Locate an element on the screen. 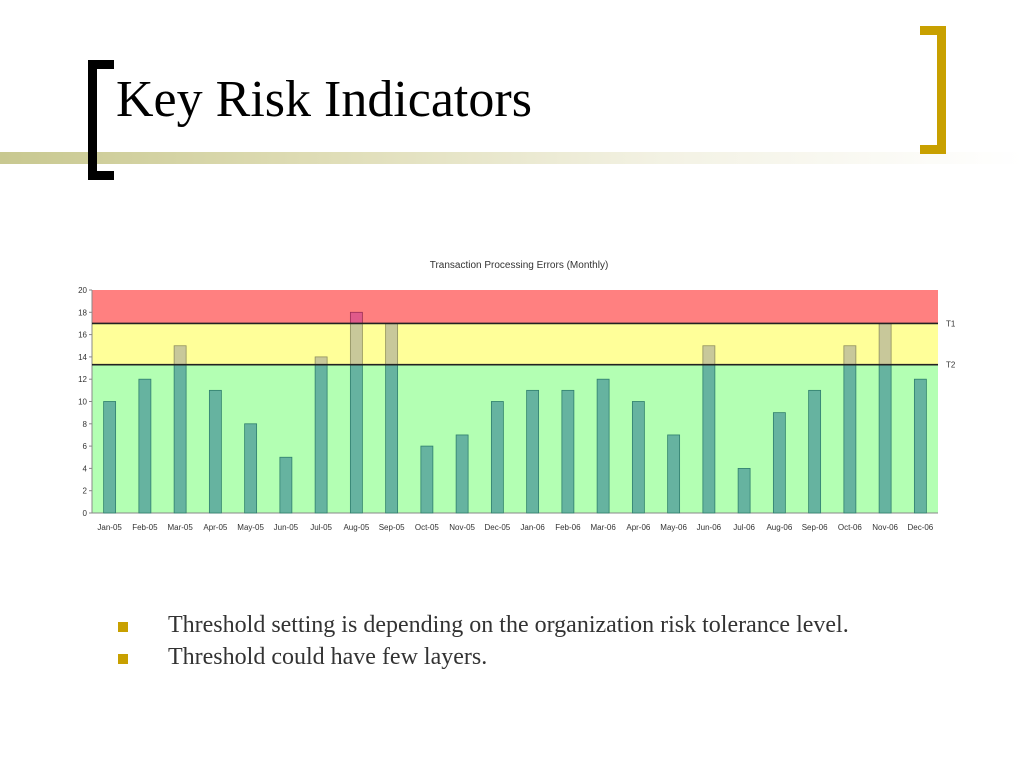  y-tick-label: 4 is located at coordinates (85, 468).